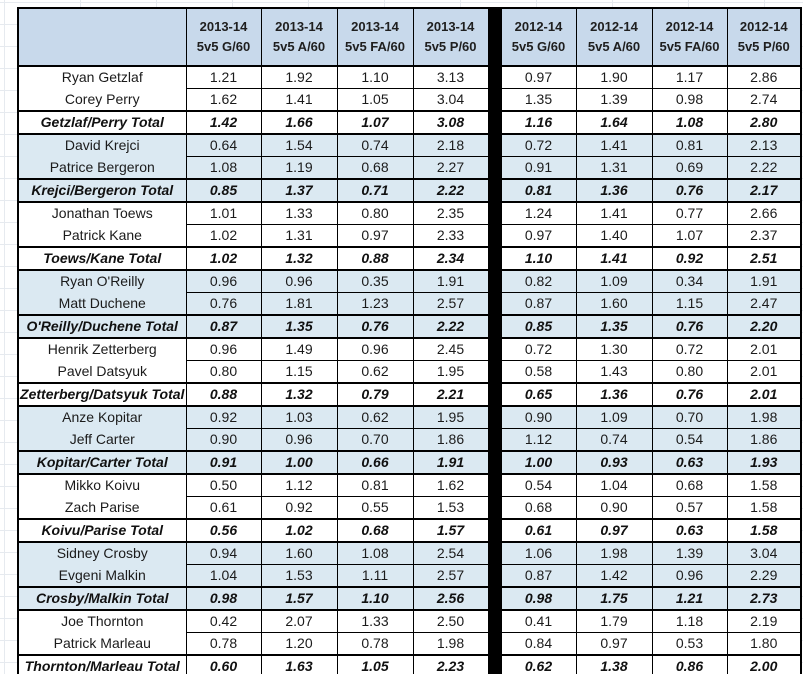  I want to click on stat-cell: 1.39, so click(689, 553).